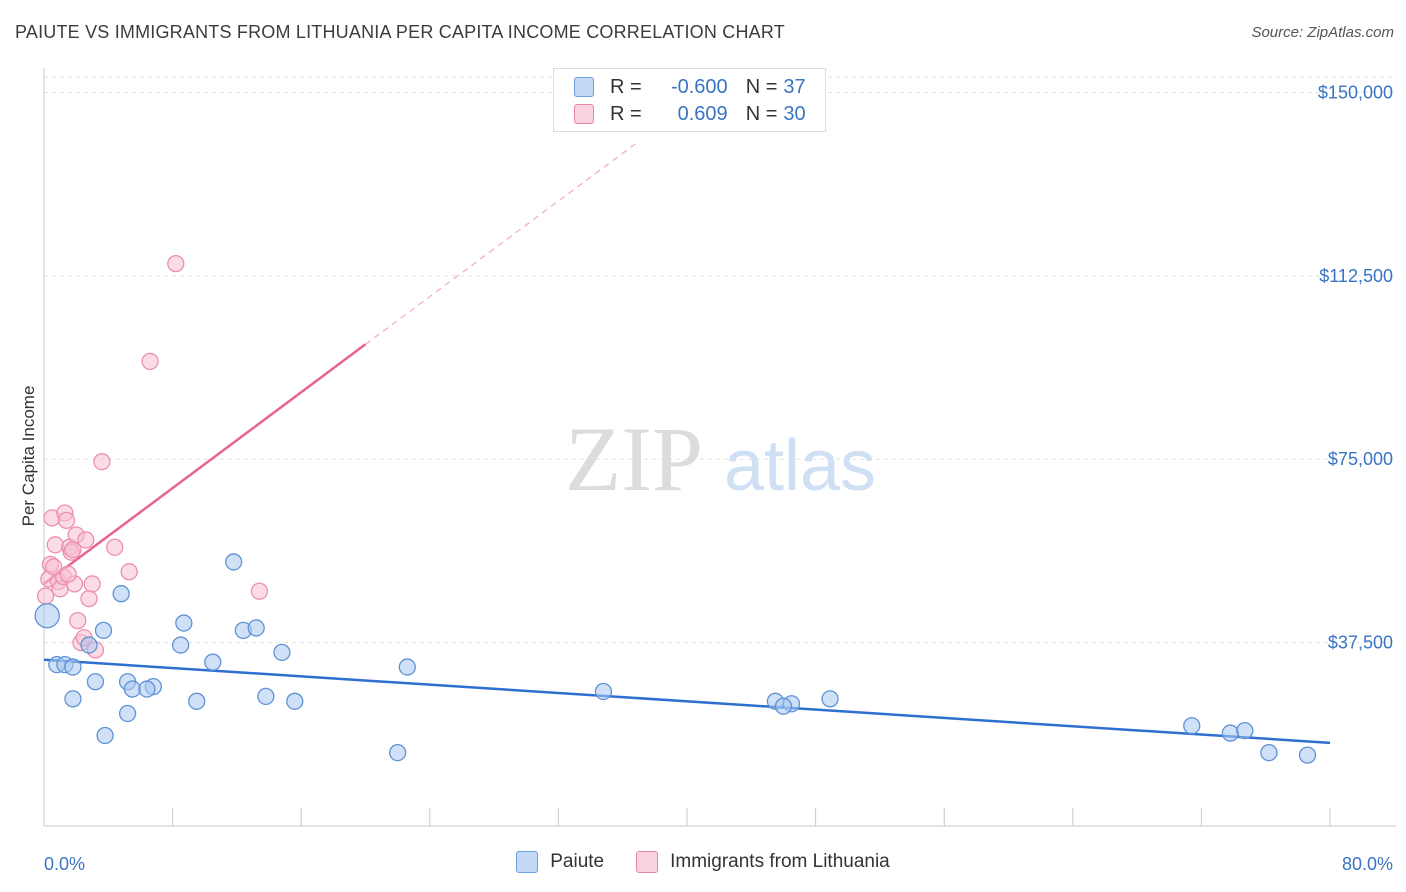  I want to click on trend-line-lithuania, so click(205, 464).